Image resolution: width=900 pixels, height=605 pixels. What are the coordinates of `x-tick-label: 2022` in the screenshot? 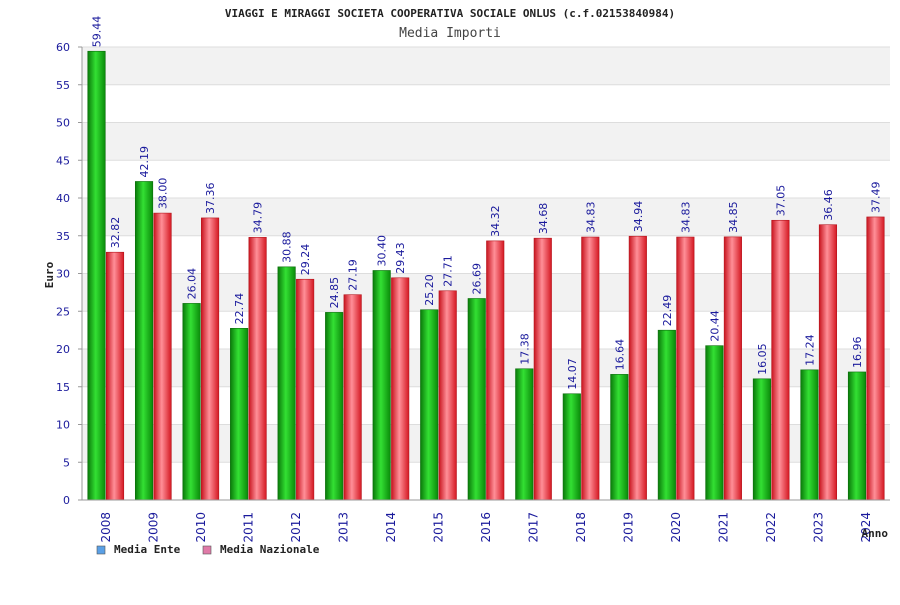 It's located at (771, 527).